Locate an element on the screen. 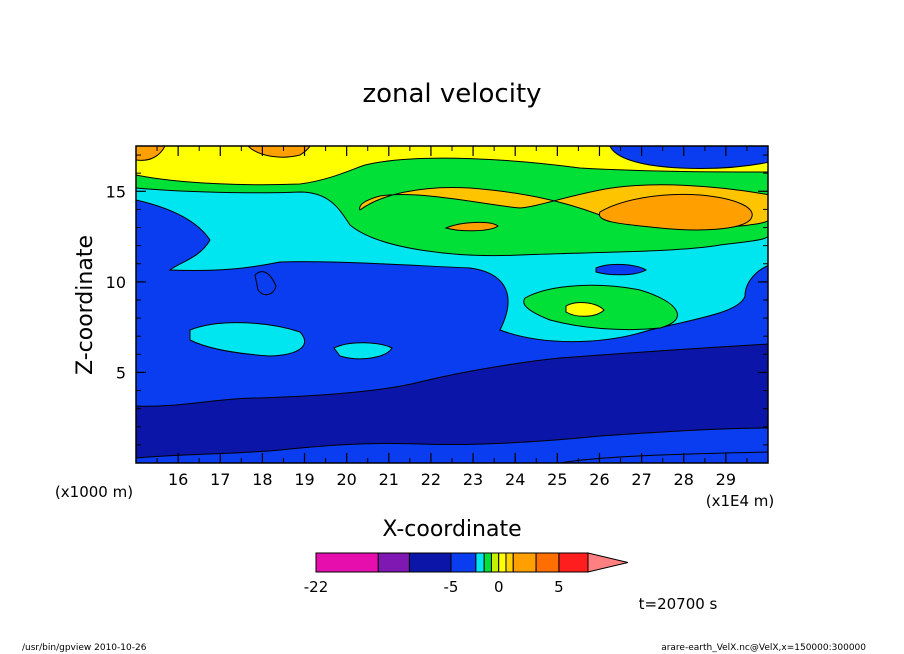 Image resolution: width=904 pixels, height=654 pixels. x-tick-label: 26 is located at coordinates (599, 479).